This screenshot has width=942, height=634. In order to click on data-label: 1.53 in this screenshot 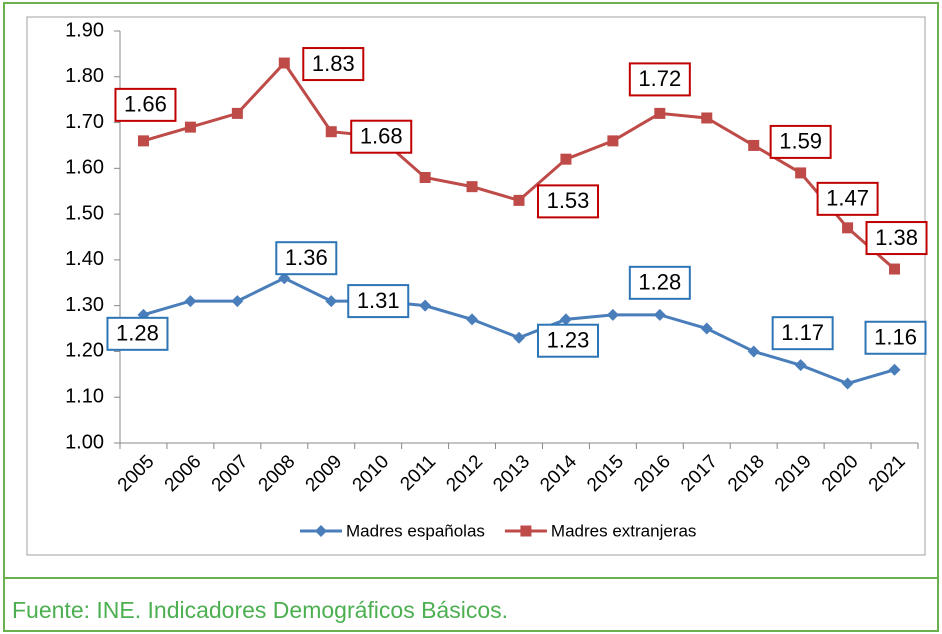, I will do `click(568, 200)`.